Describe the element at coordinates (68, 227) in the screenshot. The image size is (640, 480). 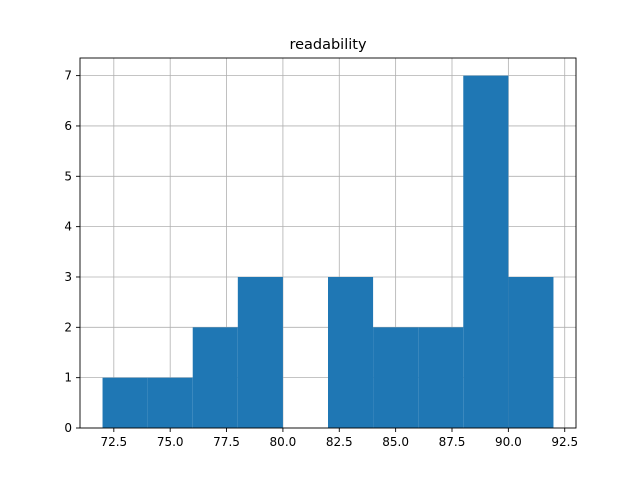
I see `y-tick-label: 4` at that location.